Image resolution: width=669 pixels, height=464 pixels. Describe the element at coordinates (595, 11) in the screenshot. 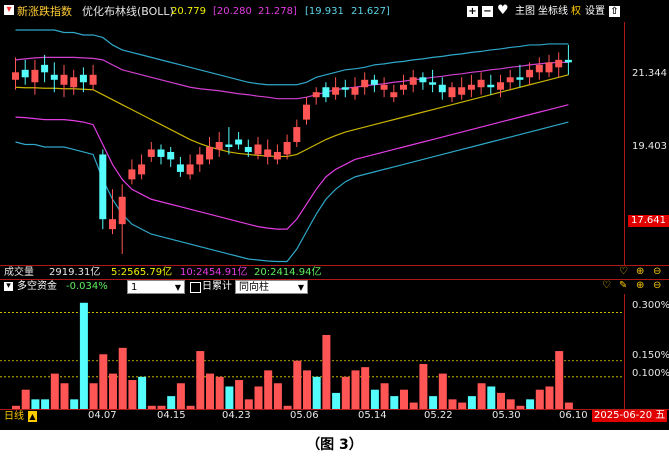

I see `settings-button: 设置` at that location.